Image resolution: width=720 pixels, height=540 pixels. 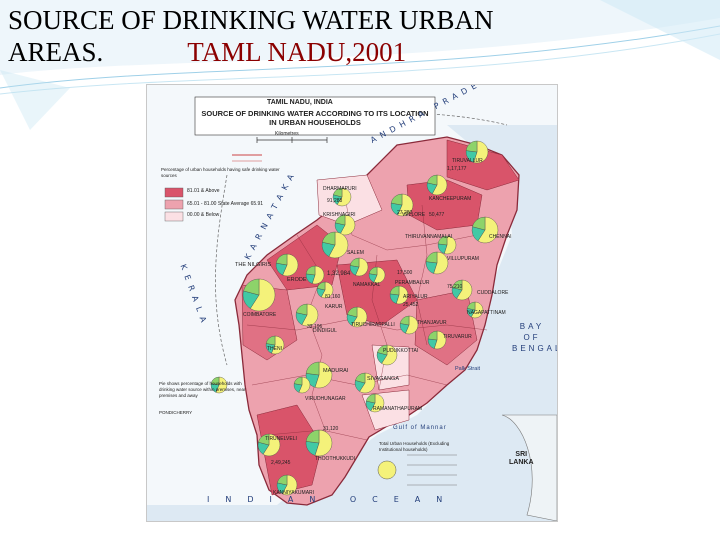 What do you see at coordinates (521, 454) in the screenshot?
I see `sri-lanka-word-1: SRI` at bounding box center [521, 454].